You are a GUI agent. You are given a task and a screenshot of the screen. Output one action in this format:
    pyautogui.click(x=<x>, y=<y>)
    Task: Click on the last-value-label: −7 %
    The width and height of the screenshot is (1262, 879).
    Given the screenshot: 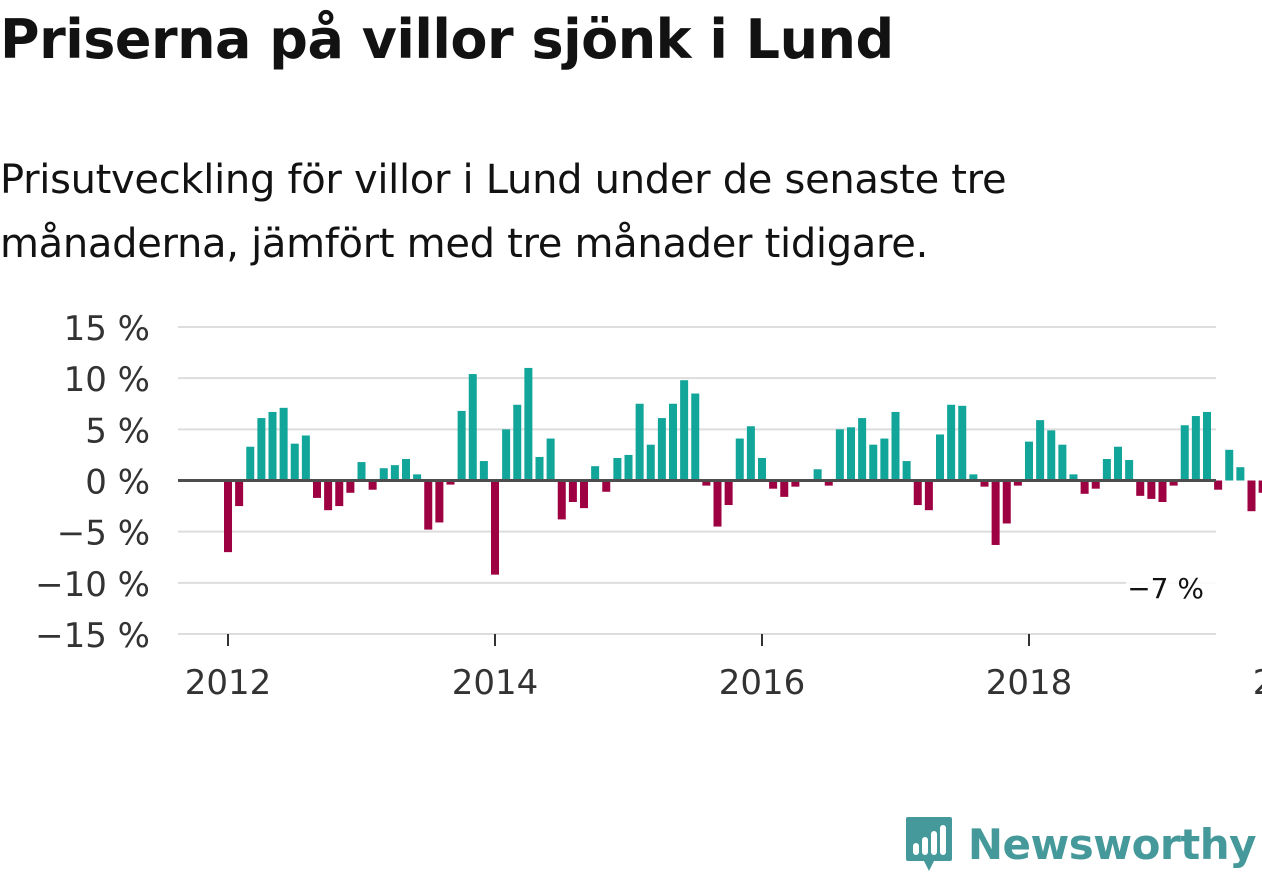 What is the action you would take?
    pyautogui.click(x=1165, y=588)
    